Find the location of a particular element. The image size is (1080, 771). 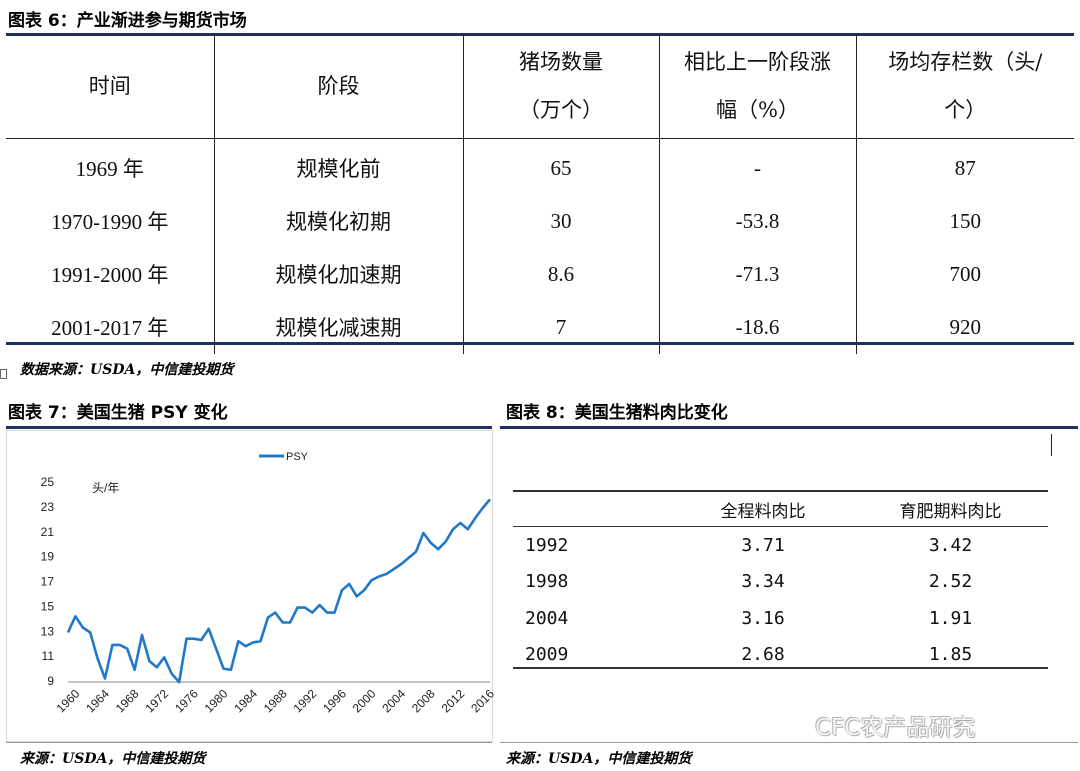

table-row: 2004 3.16 1.91 is located at coordinates (780, 618).